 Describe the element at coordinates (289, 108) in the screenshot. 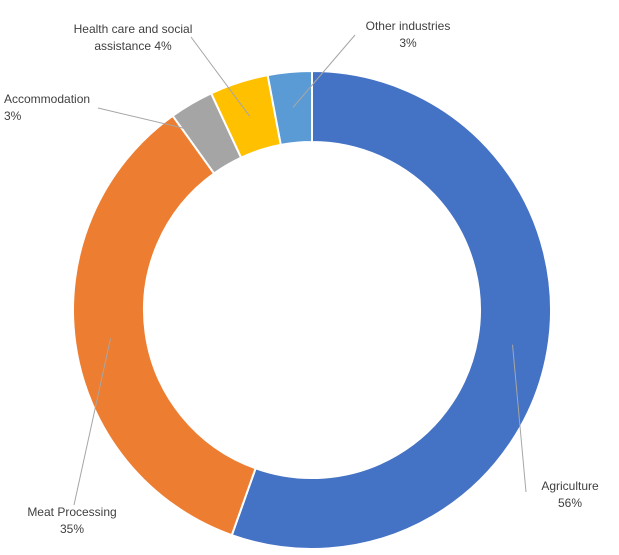

I see `slice-other-industries` at that location.